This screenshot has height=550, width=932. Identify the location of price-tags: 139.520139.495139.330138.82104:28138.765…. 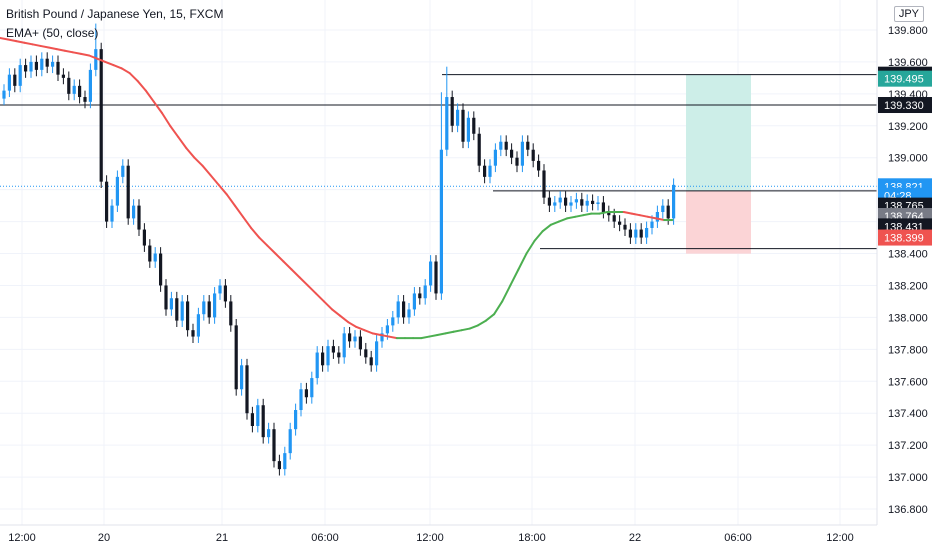
(905, 156).